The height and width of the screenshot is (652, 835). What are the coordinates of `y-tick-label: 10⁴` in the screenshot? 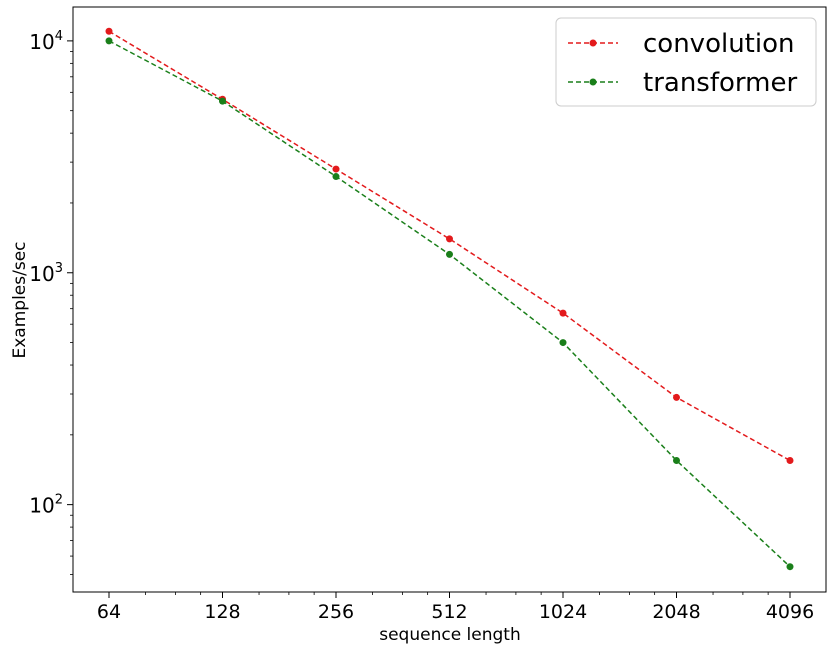 It's located at (46, 41).